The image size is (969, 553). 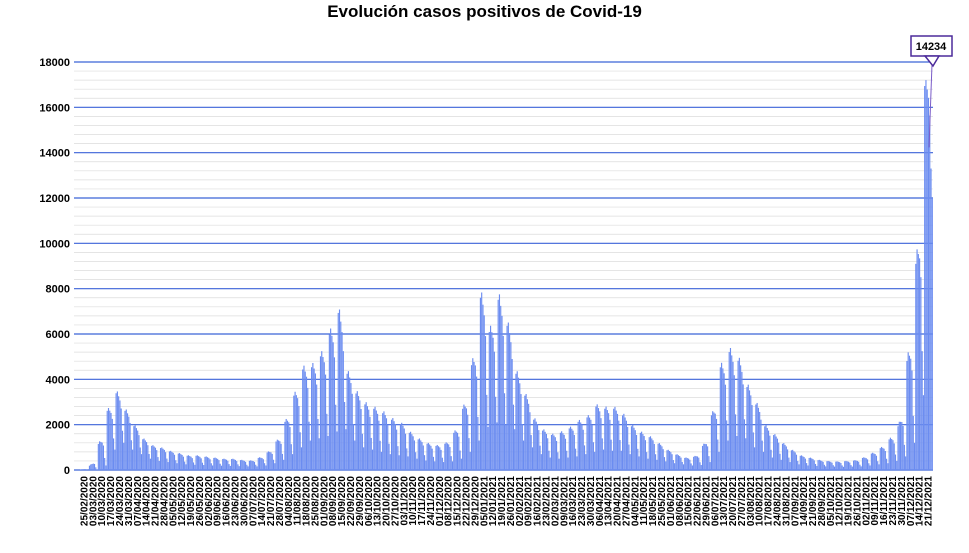 What do you see at coordinates (315, 501) in the screenshot?
I see `x-tick-label: 25/08/2020` at bounding box center [315, 501].